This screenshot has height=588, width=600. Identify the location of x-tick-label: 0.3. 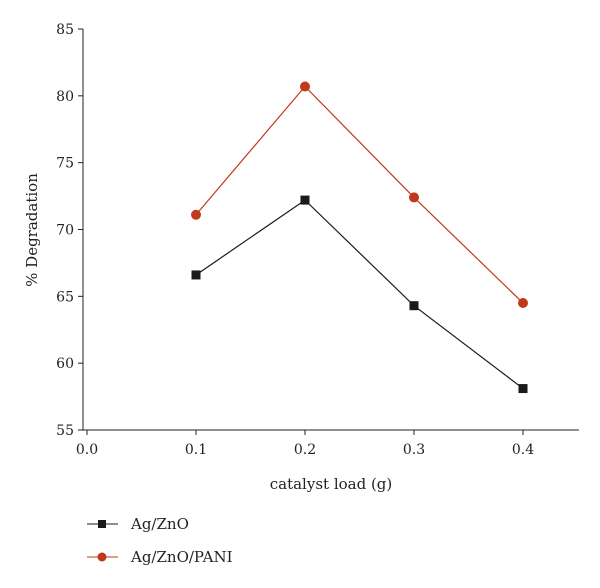
(414, 450).